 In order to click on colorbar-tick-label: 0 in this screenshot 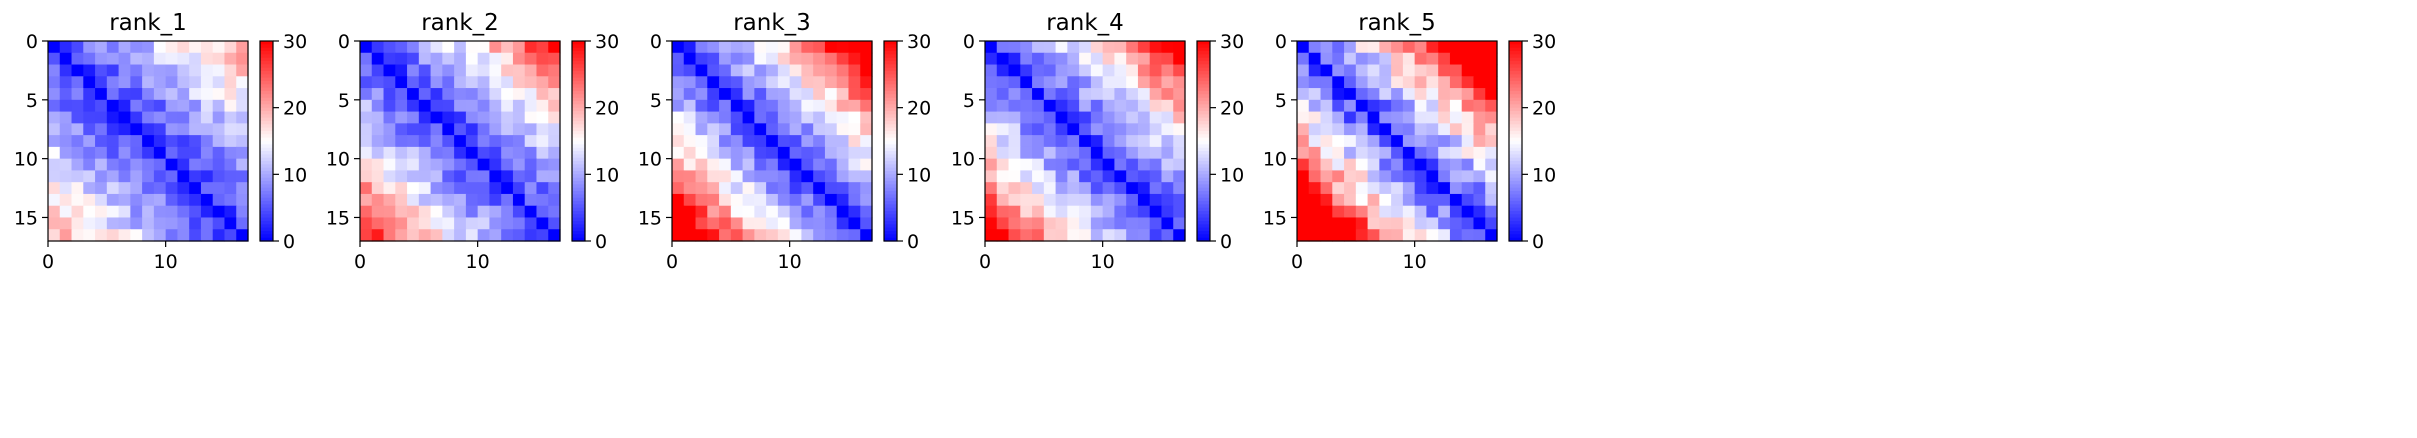, I will do `click(913, 242)`.